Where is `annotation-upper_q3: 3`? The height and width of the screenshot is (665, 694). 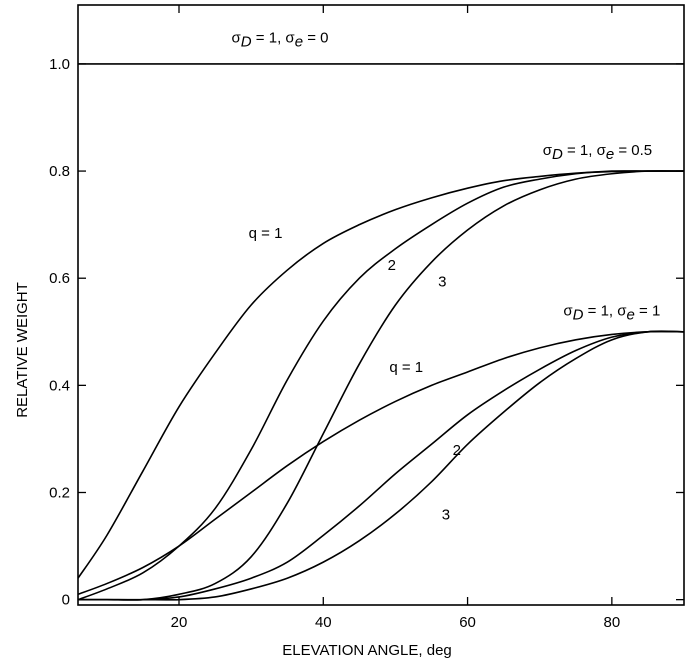 annotation-upper_q3: 3 is located at coordinates (442, 281).